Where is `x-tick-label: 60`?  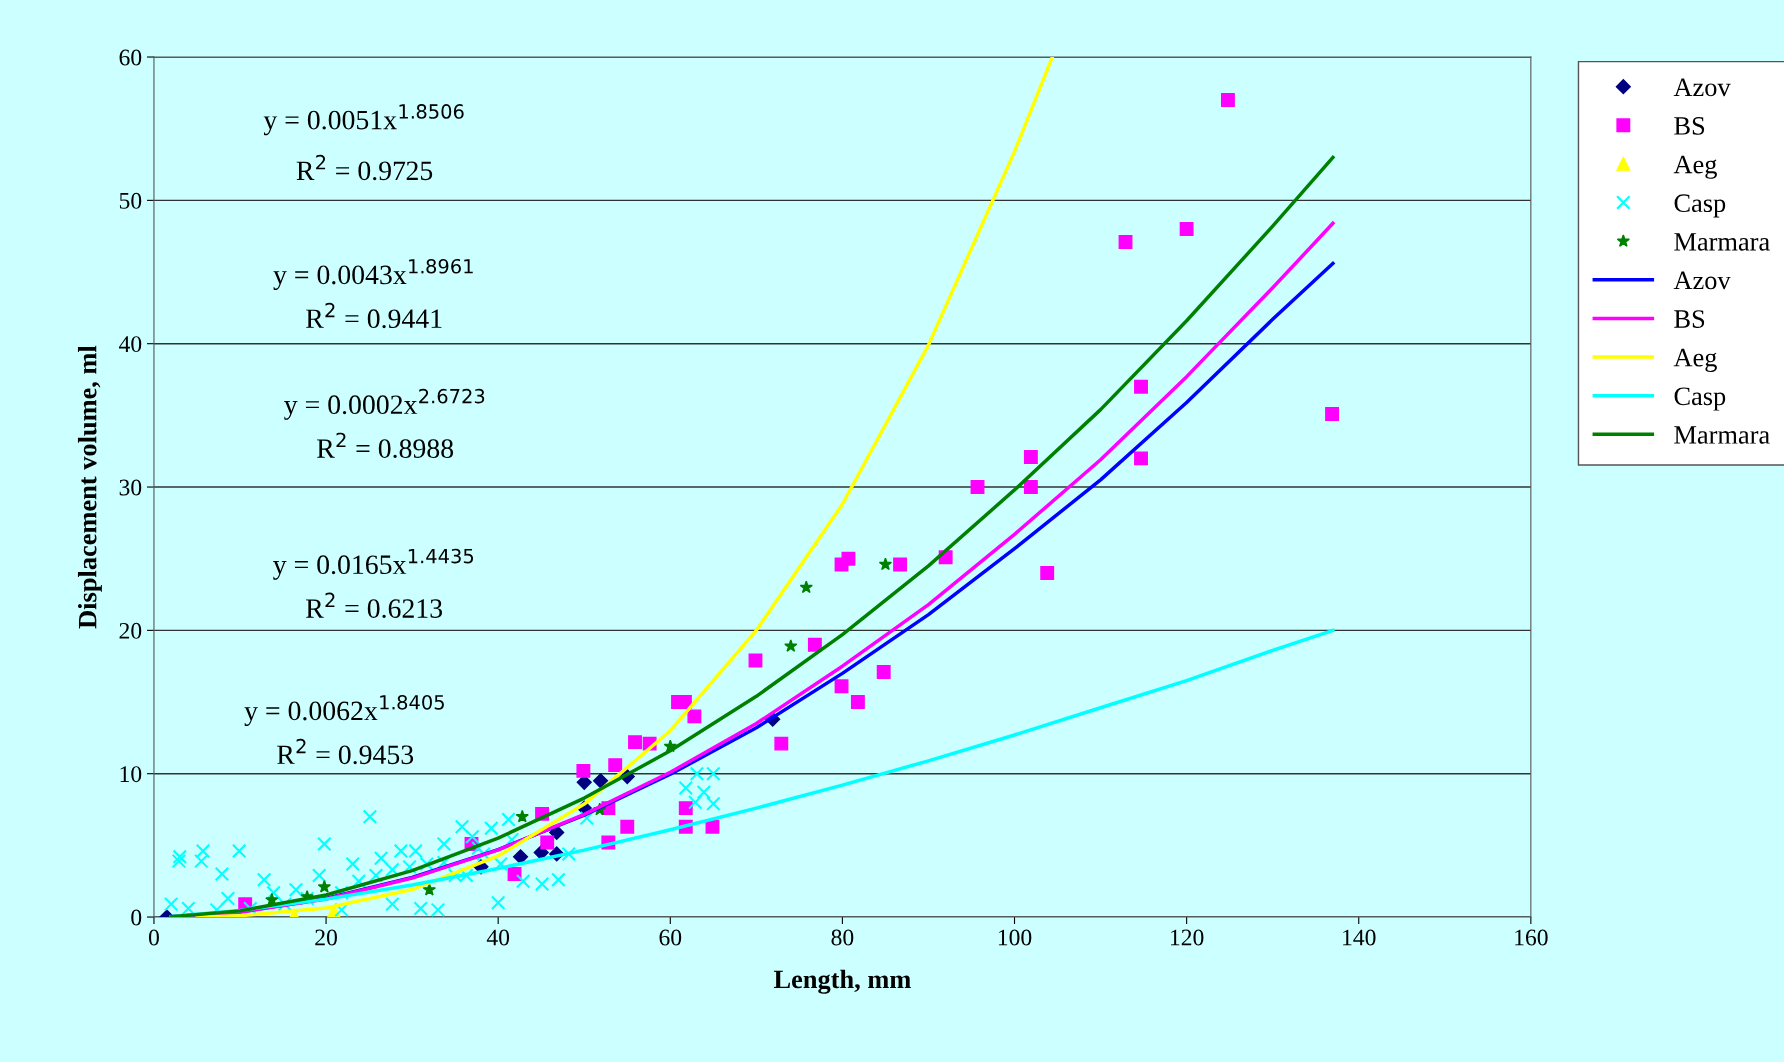
x-tick-label: 60 is located at coordinates (670, 937).